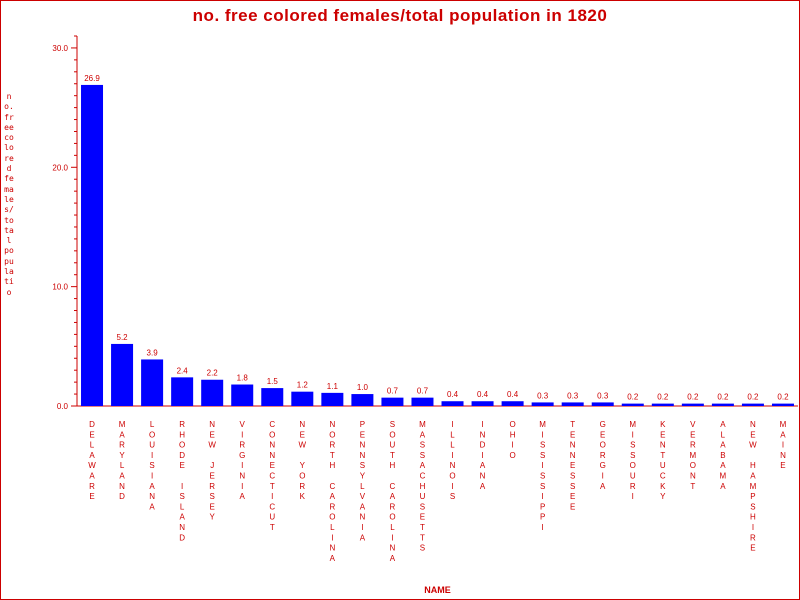  What do you see at coordinates (92, 78) in the screenshot?
I see `data-label: 26.9` at bounding box center [92, 78].